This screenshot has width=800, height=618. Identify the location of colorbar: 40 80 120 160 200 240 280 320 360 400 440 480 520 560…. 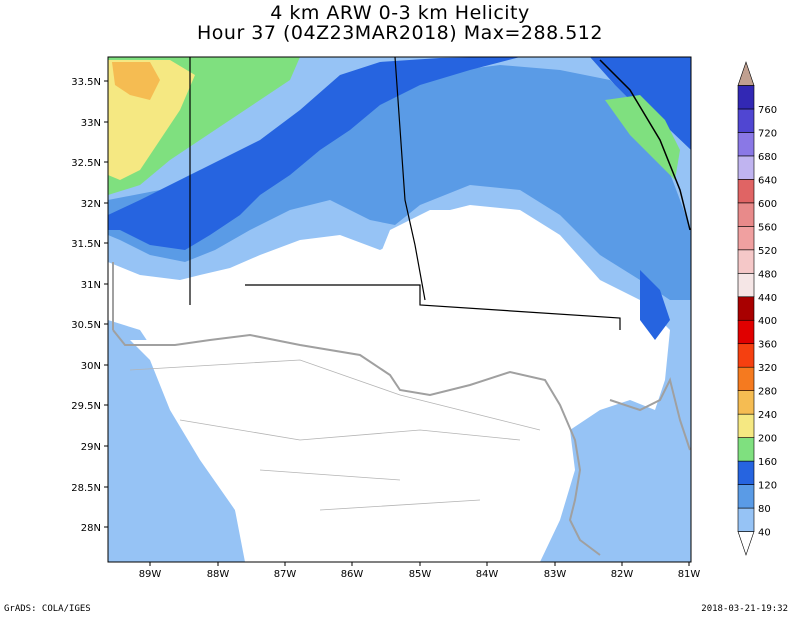
(757, 308).